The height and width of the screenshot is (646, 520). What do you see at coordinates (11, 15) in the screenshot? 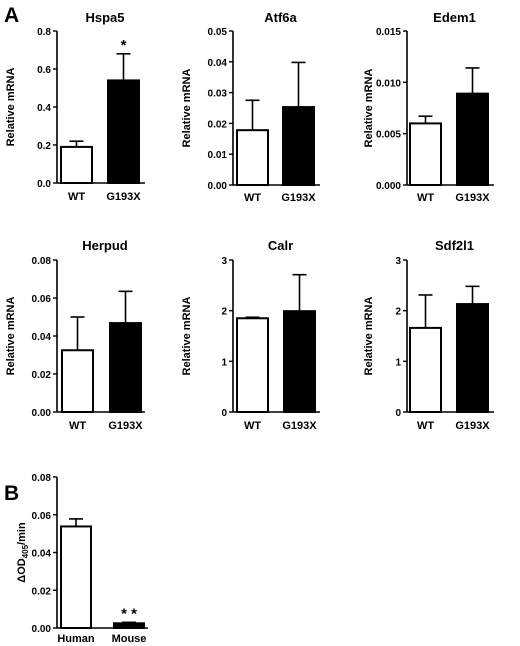
I see `panel-label-a: A` at bounding box center [11, 15].